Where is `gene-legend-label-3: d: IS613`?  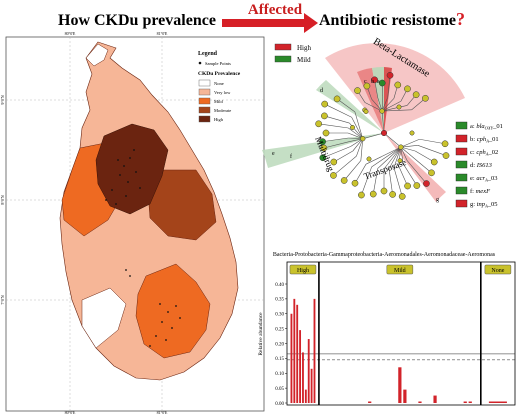 gene-legend-label-3: d: IS613 is located at coordinates (481, 165).